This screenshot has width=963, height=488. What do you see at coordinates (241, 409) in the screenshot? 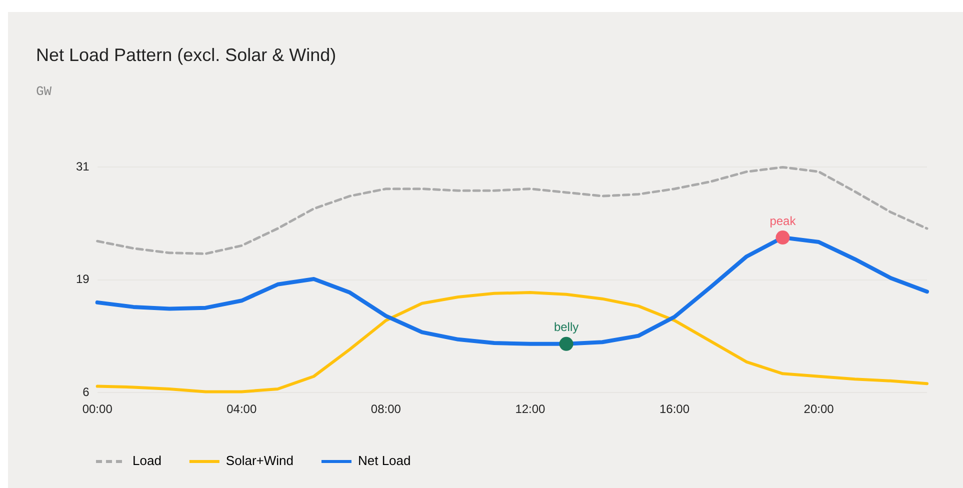
I see `x-tick-label: 04:00` at bounding box center [241, 409].